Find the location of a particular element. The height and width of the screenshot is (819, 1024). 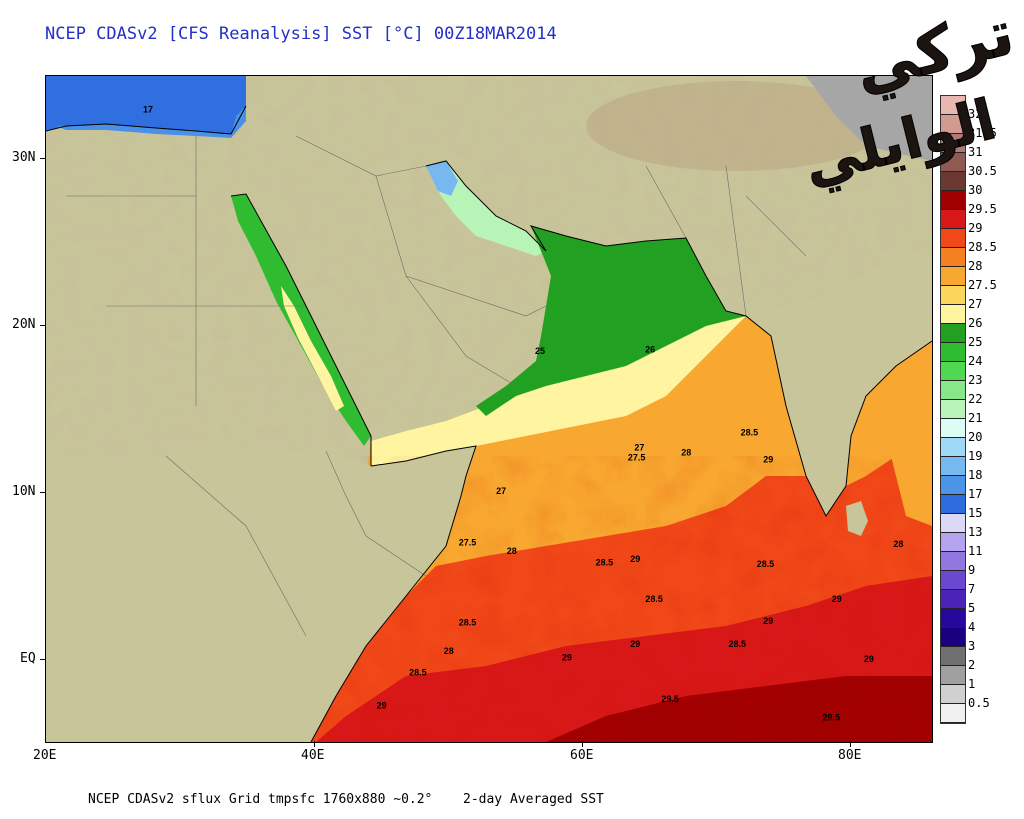

lat-label-30n: 30N is located at coordinates (24, 157).